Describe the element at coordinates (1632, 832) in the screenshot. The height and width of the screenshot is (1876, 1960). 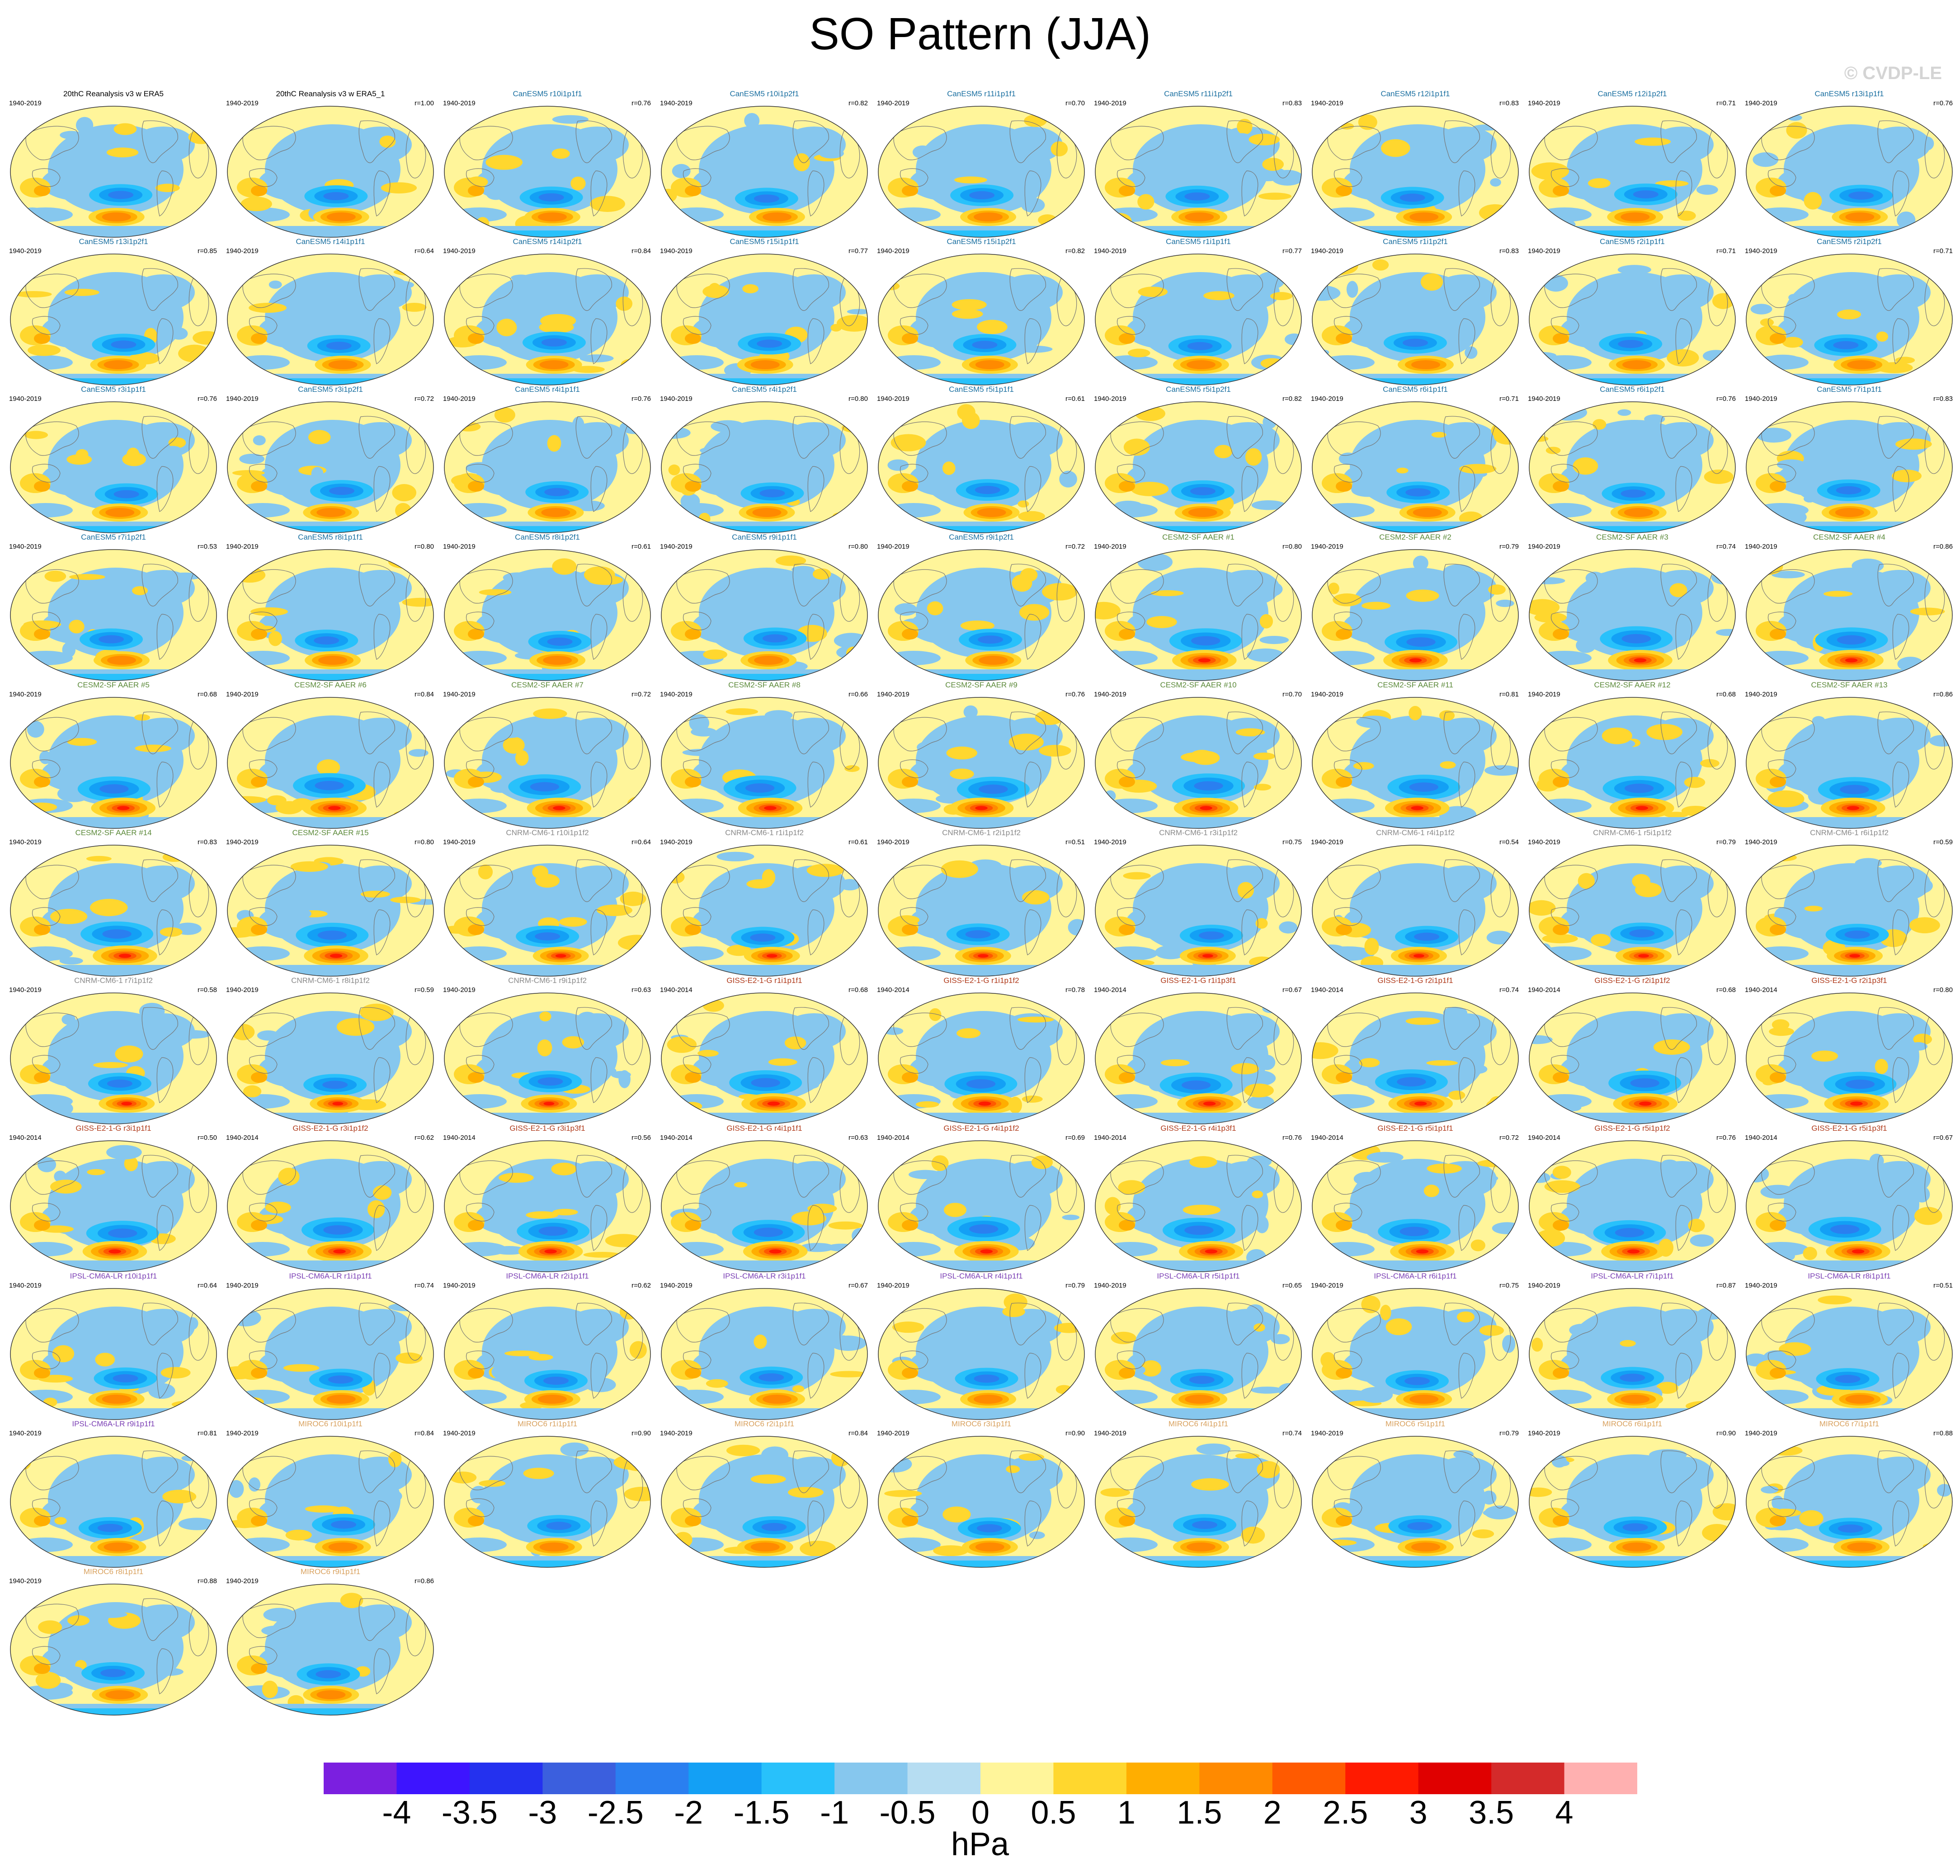
I see `panel-title: CNRM-CM6-1 r5i1p1f2` at that location.